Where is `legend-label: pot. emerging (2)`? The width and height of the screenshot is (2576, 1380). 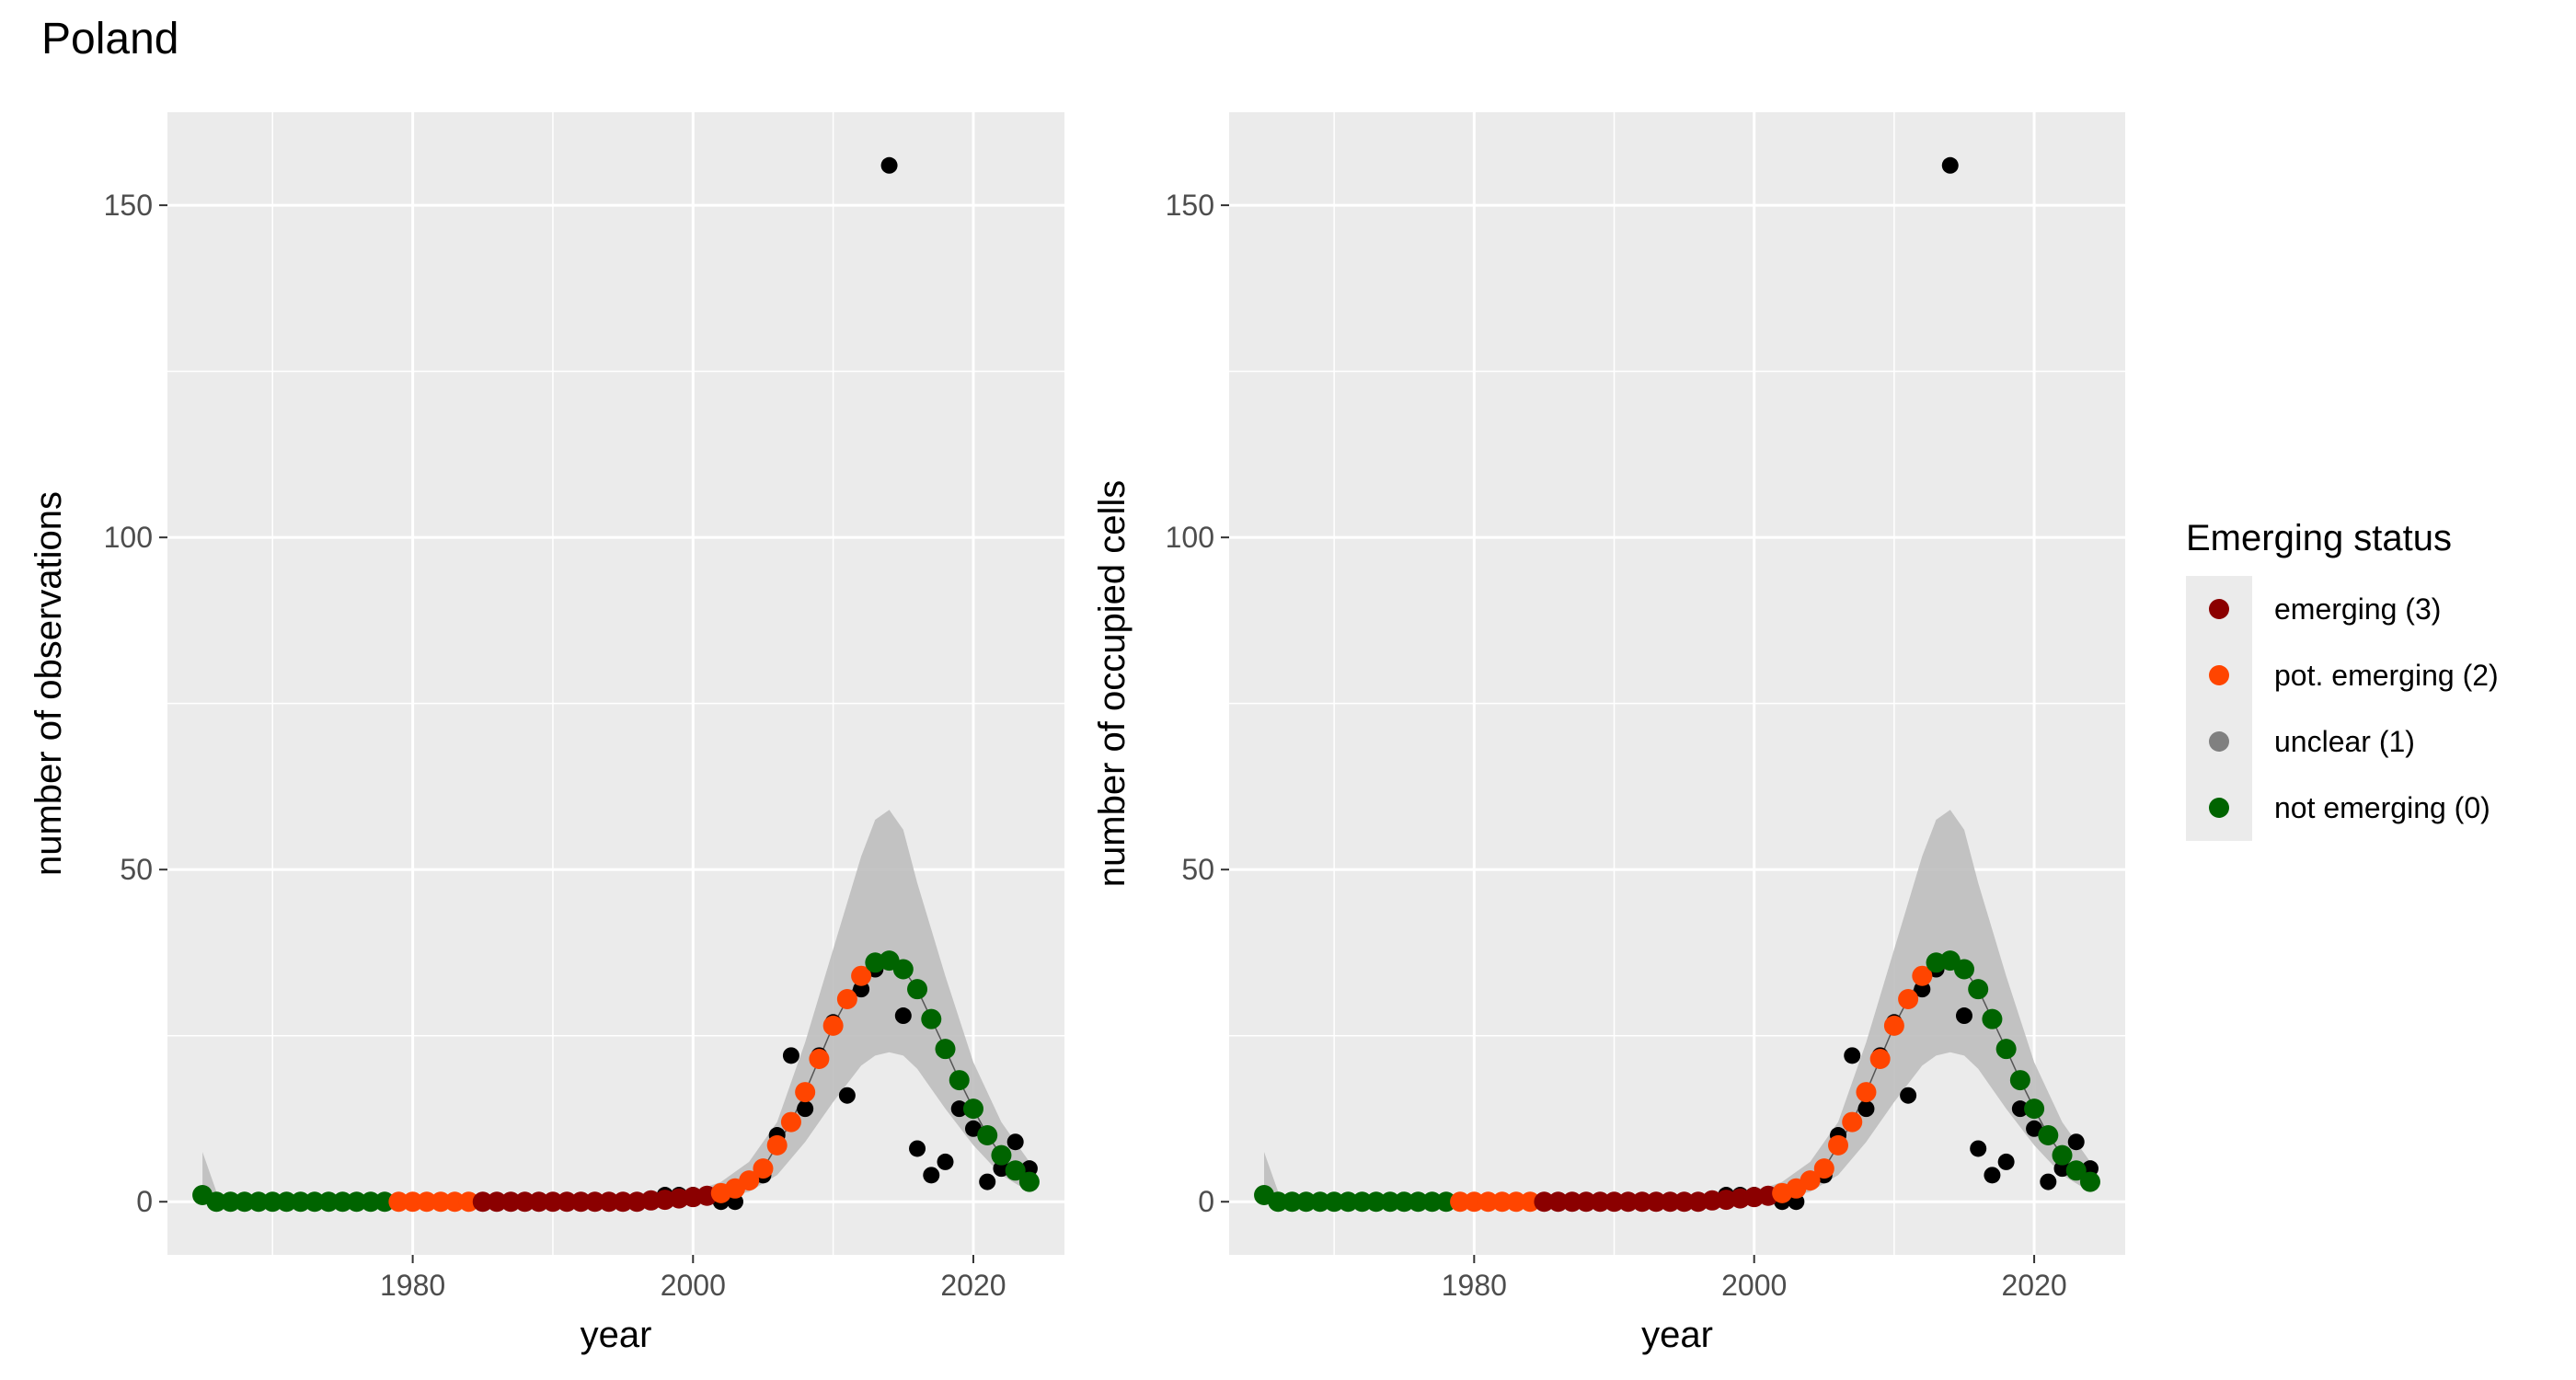 legend-label: pot. emerging (2) is located at coordinates (2386, 675).